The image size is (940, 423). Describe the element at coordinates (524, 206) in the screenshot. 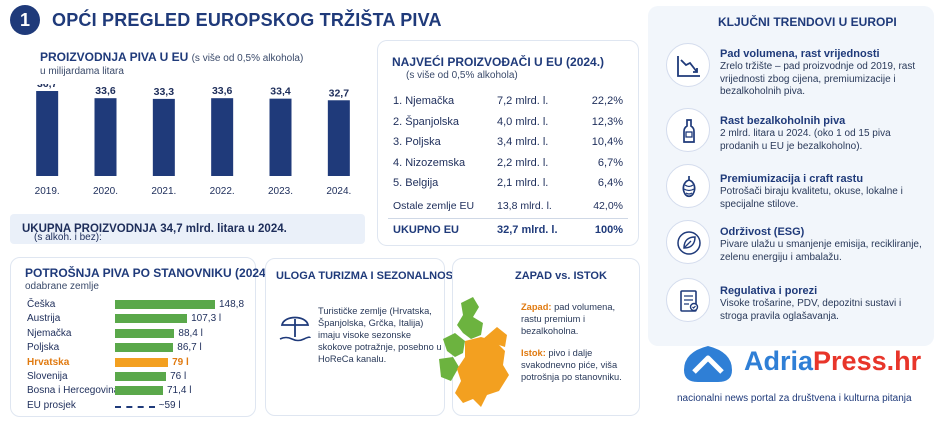

I see `producer-other-volume: 13,8 mlrd. l.` at that location.